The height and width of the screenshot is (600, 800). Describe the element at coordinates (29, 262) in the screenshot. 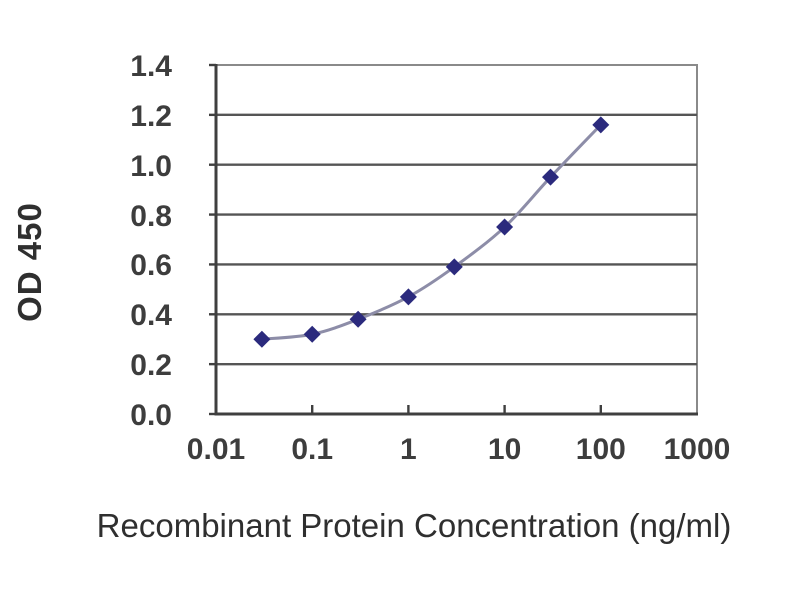

I see `y-axis-title: OD 450` at that location.